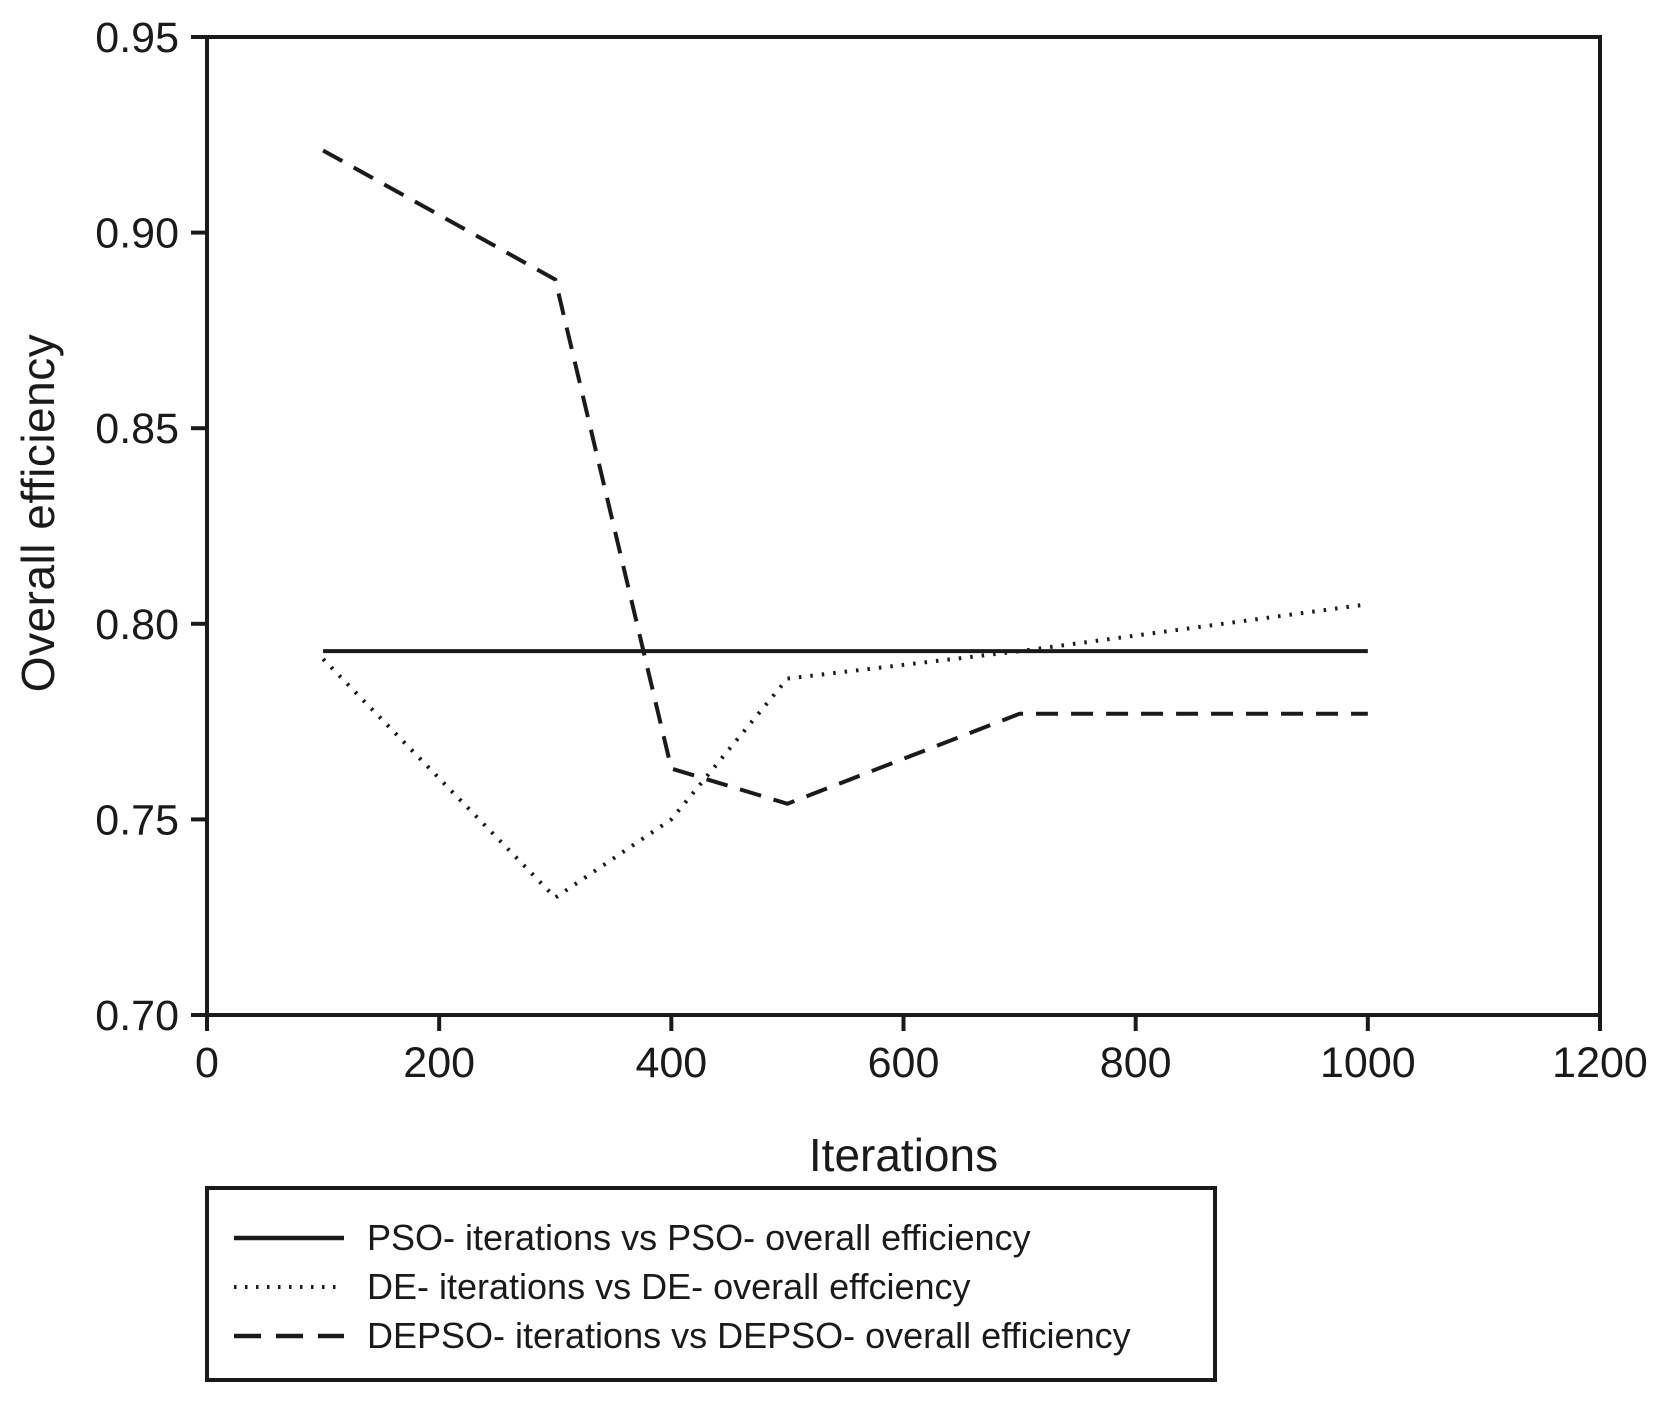 The image size is (1660, 1406). Describe the element at coordinates (207, 1063) in the screenshot. I see `x-tick-label: 0` at that location.